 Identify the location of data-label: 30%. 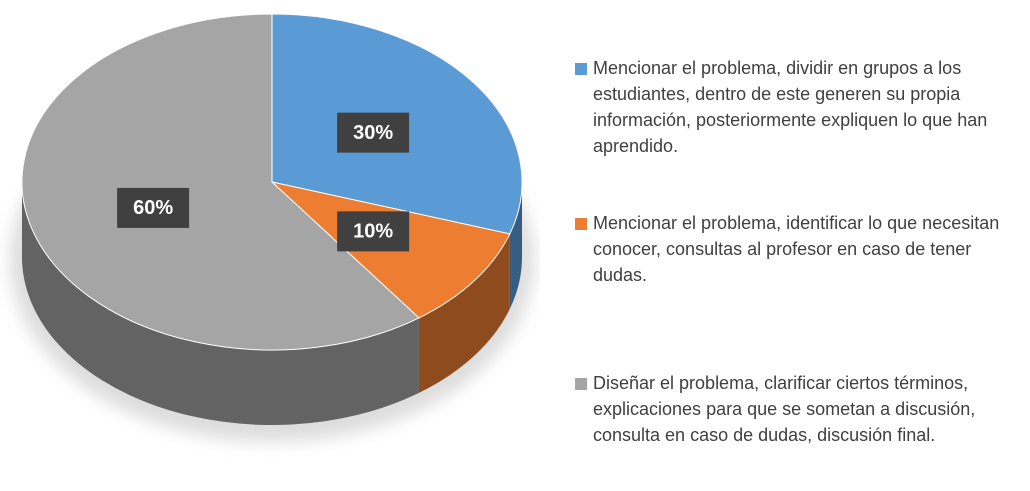
(373, 133).